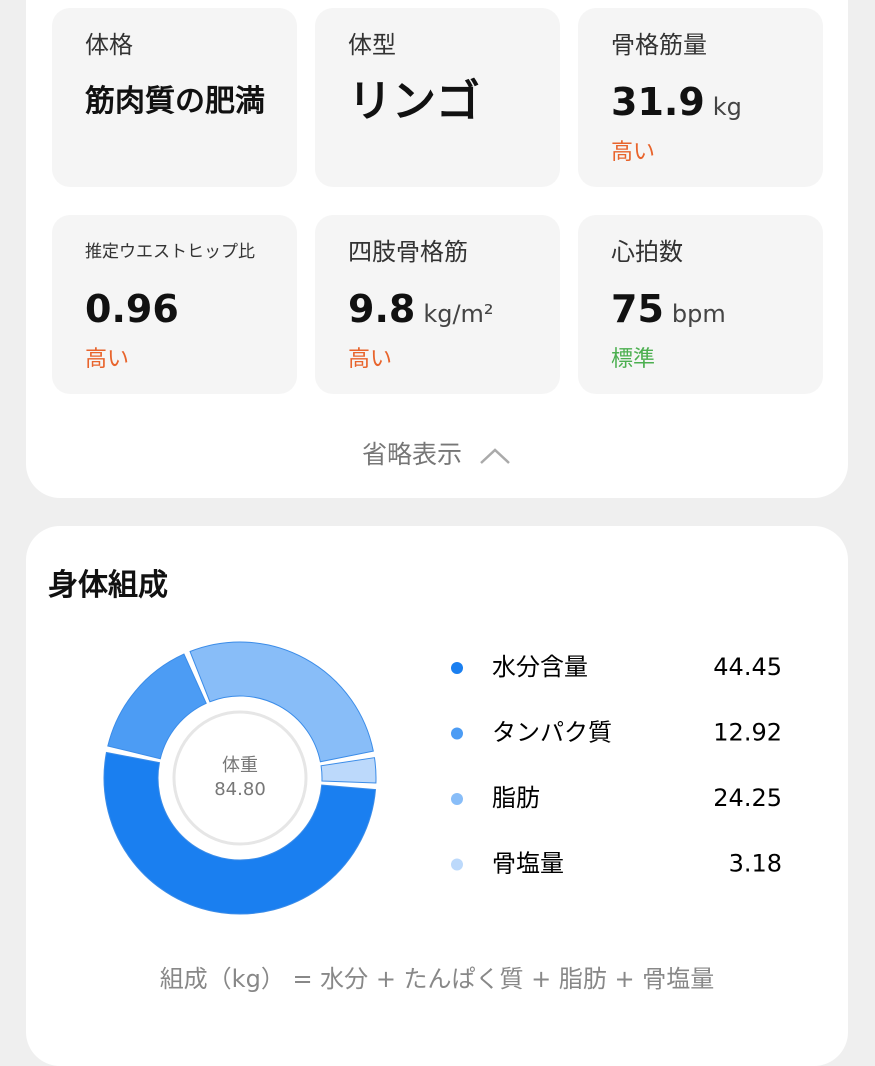 This screenshot has height=1066, width=875. What do you see at coordinates (458, 314) in the screenshot?
I see `metric-unit: kg/m²` at bounding box center [458, 314].